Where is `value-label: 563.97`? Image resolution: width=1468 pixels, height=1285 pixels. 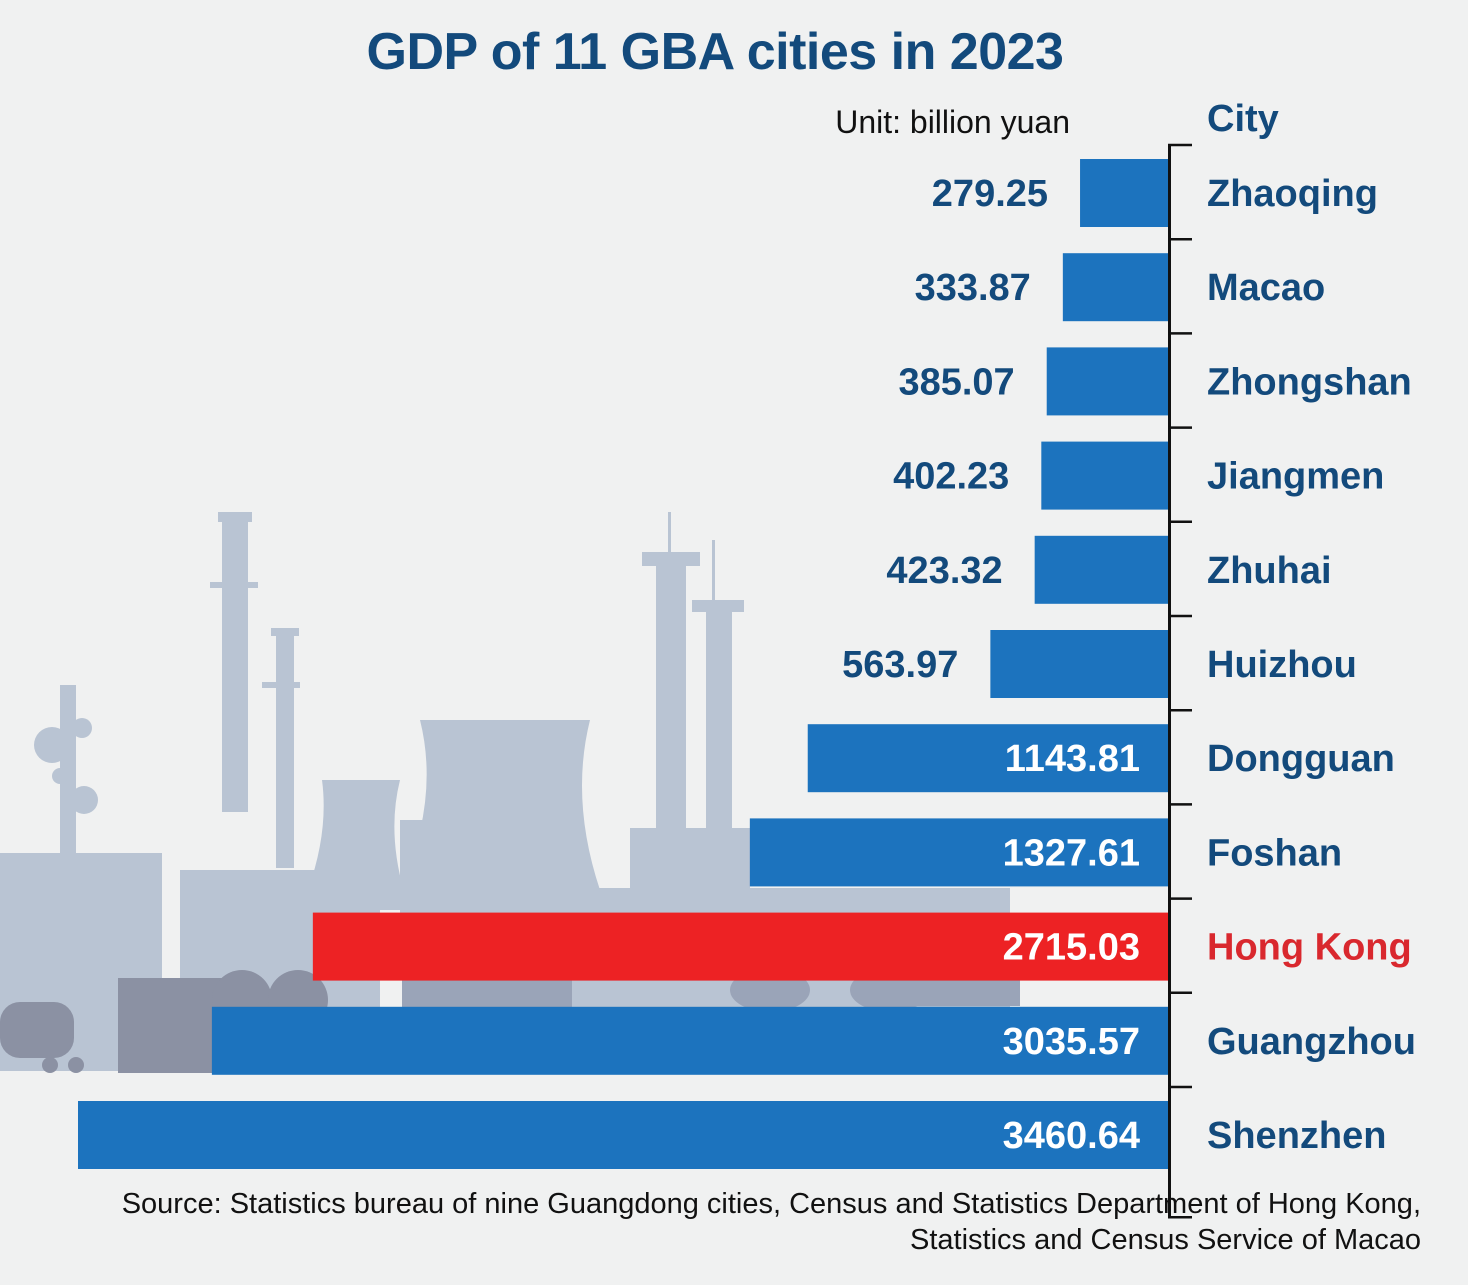
value-label: 563.97 is located at coordinates (900, 665).